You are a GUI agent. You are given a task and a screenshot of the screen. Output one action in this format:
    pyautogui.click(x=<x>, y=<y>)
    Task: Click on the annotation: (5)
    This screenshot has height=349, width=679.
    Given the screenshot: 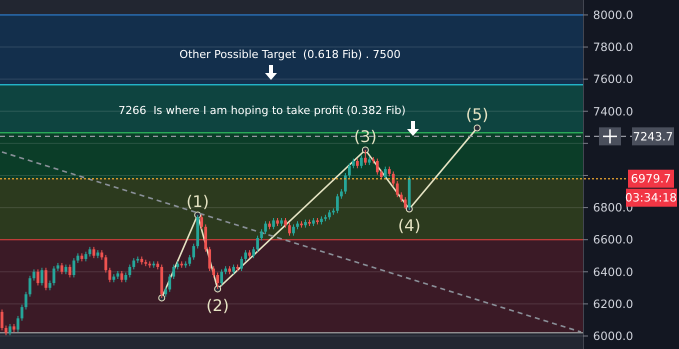 What is the action you would take?
    pyautogui.click(x=477, y=114)
    